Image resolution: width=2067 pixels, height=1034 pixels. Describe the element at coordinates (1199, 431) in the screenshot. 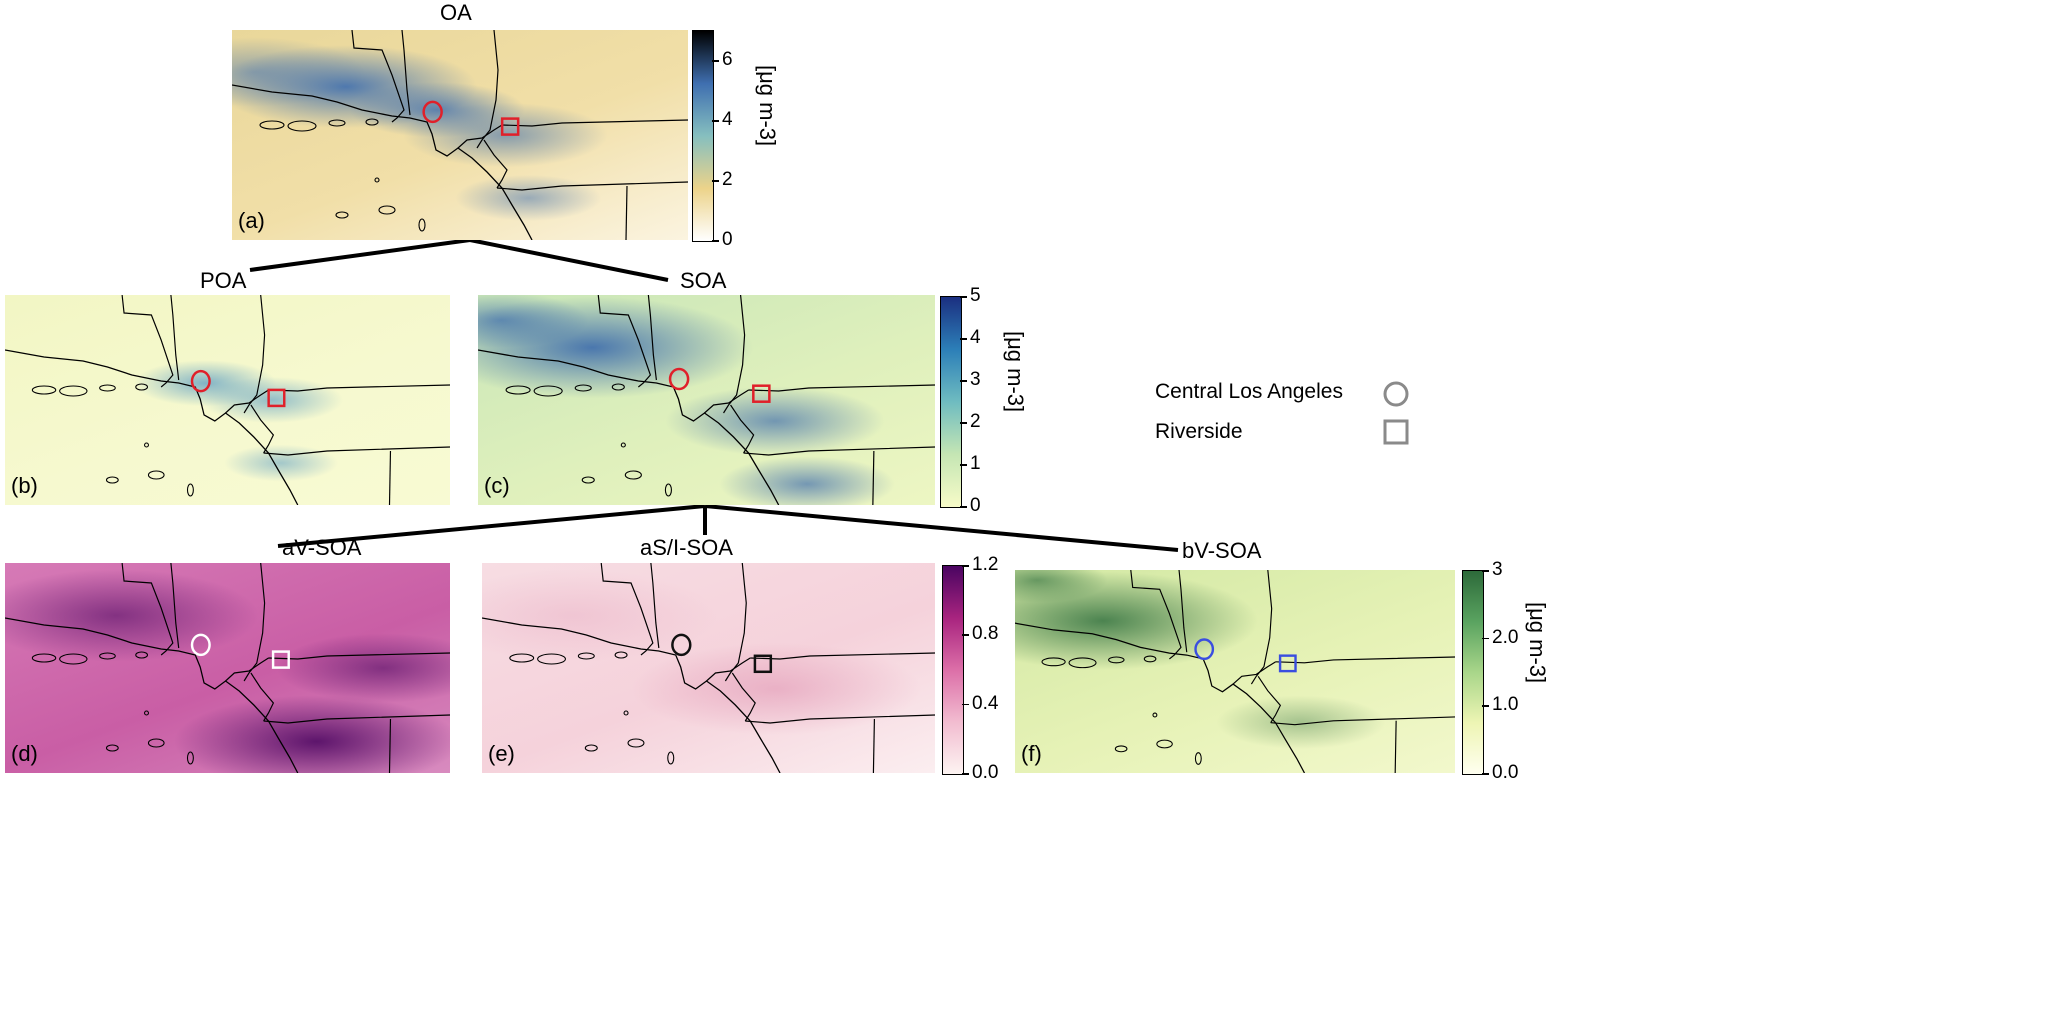

I see `legend-label-riverside: Riverside` at that location.